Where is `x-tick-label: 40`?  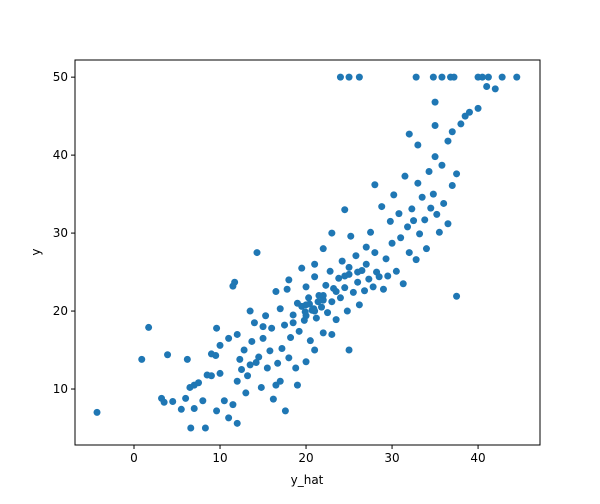 x-tick-label: 40 is located at coordinates (477, 458).